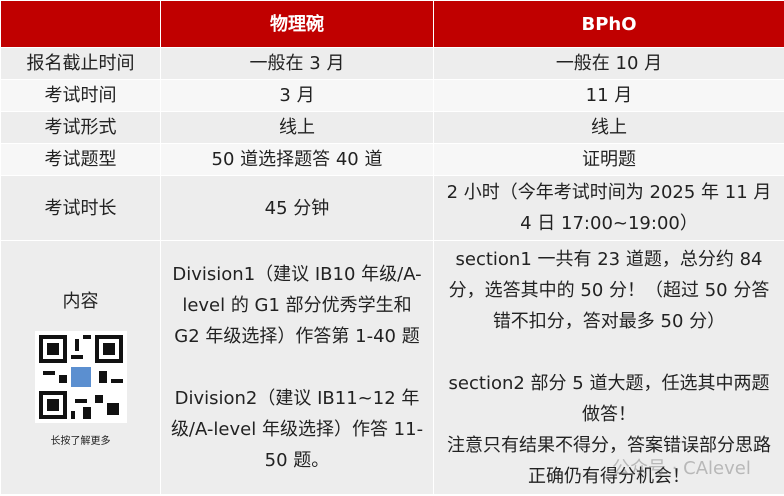 The width and height of the screenshot is (784, 496). I want to click on table-row: 考试时间 3 月 11 月, so click(392, 95).